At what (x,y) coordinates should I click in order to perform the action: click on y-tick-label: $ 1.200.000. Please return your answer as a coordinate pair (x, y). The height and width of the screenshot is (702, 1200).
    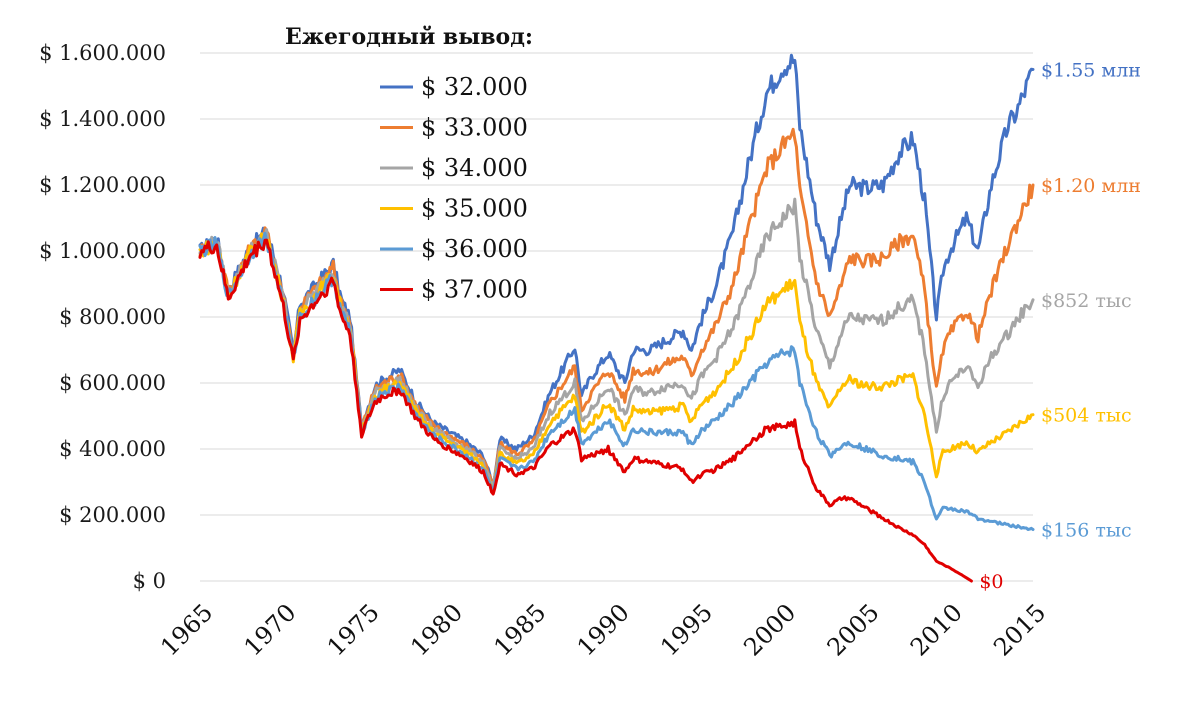
    Looking at the image, I should click on (102, 185).